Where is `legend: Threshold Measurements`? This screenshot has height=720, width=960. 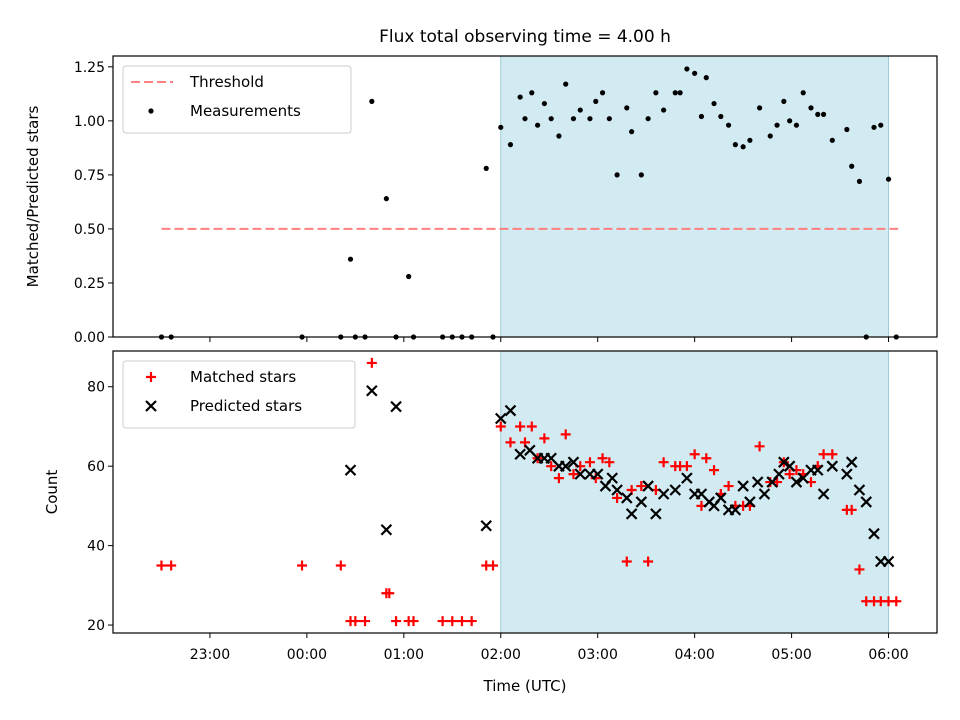
legend: Threshold Measurements is located at coordinates (237, 99).